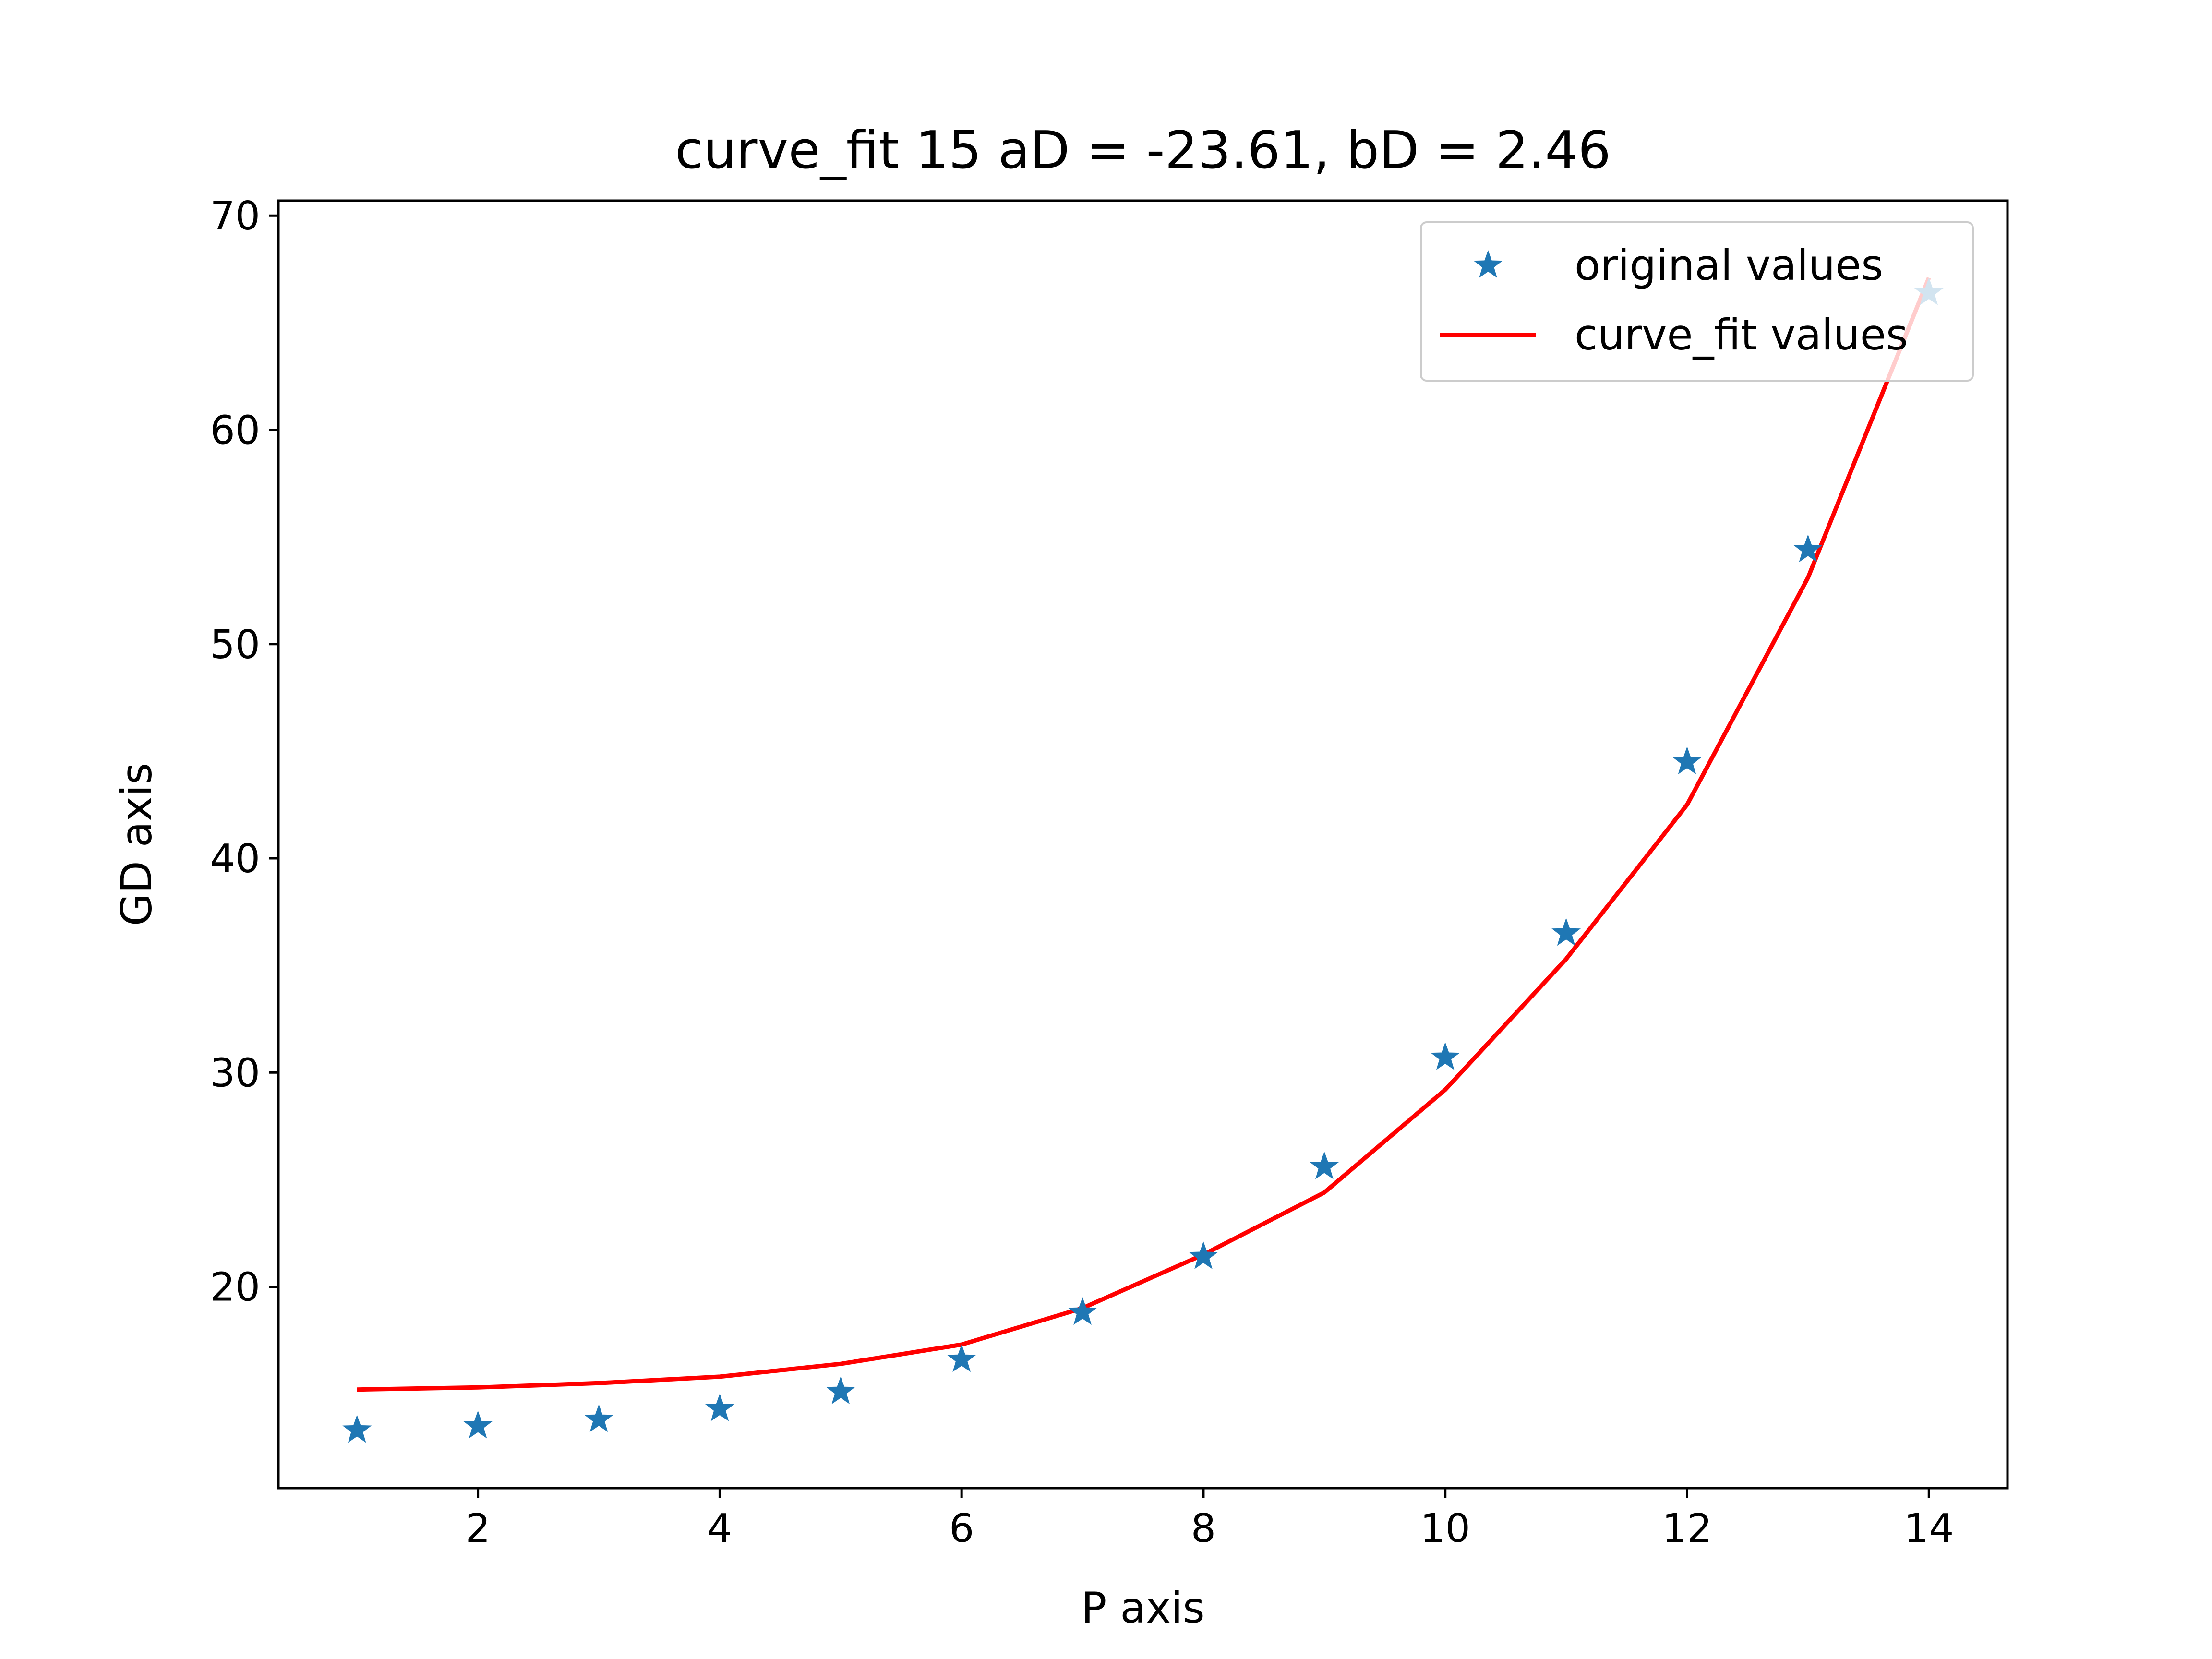 The width and height of the screenshot is (2212, 1659). I want to click on legend: original values curve_fit values, so click(1697, 302).